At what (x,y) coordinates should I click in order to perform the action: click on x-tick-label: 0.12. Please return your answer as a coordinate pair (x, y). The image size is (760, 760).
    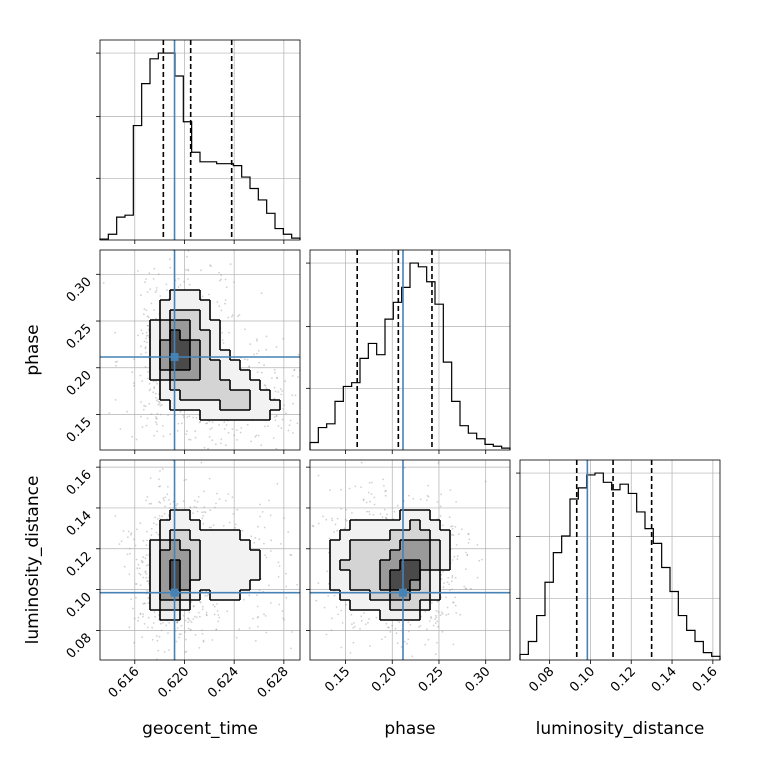
    Looking at the image, I should click on (623, 679).